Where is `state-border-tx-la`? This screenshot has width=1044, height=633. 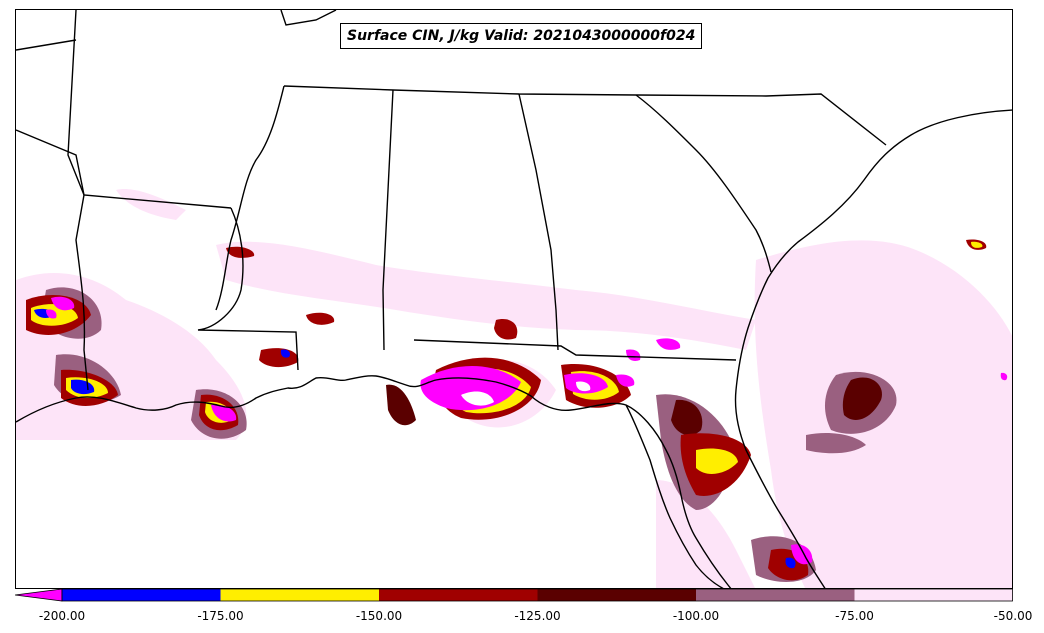 state-border-tx-la is located at coordinates (52, 260).